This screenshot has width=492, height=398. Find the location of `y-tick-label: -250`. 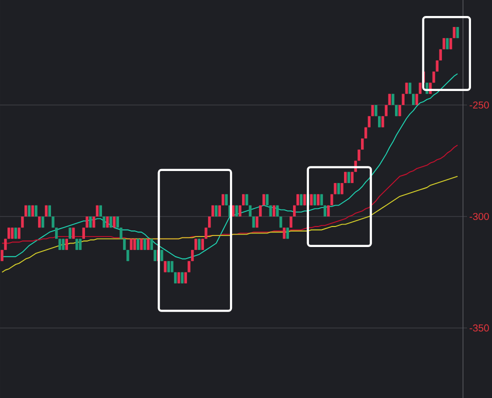

y-tick-label: -250 is located at coordinates (479, 105).